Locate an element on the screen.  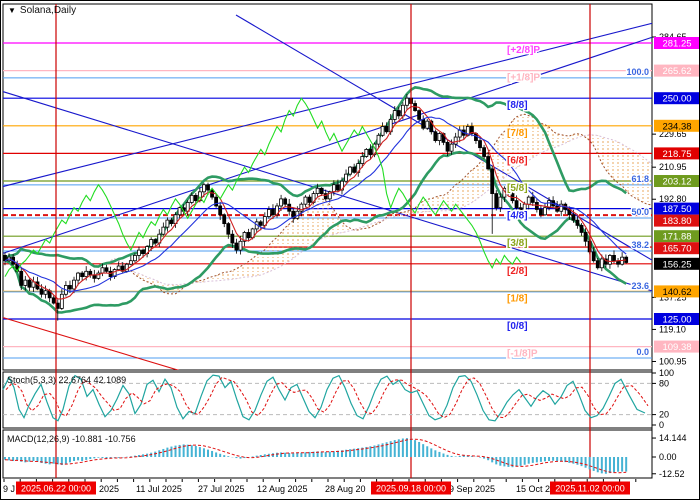
murrey-level-label: [4/8] is located at coordinates (517, 216).